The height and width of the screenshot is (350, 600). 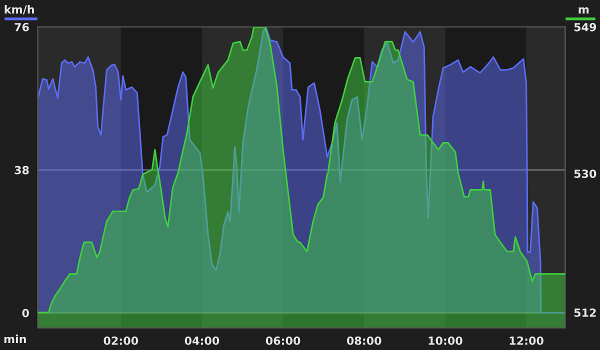 I want to click on y2-tick-label: 549, so click(x=585, y=27).